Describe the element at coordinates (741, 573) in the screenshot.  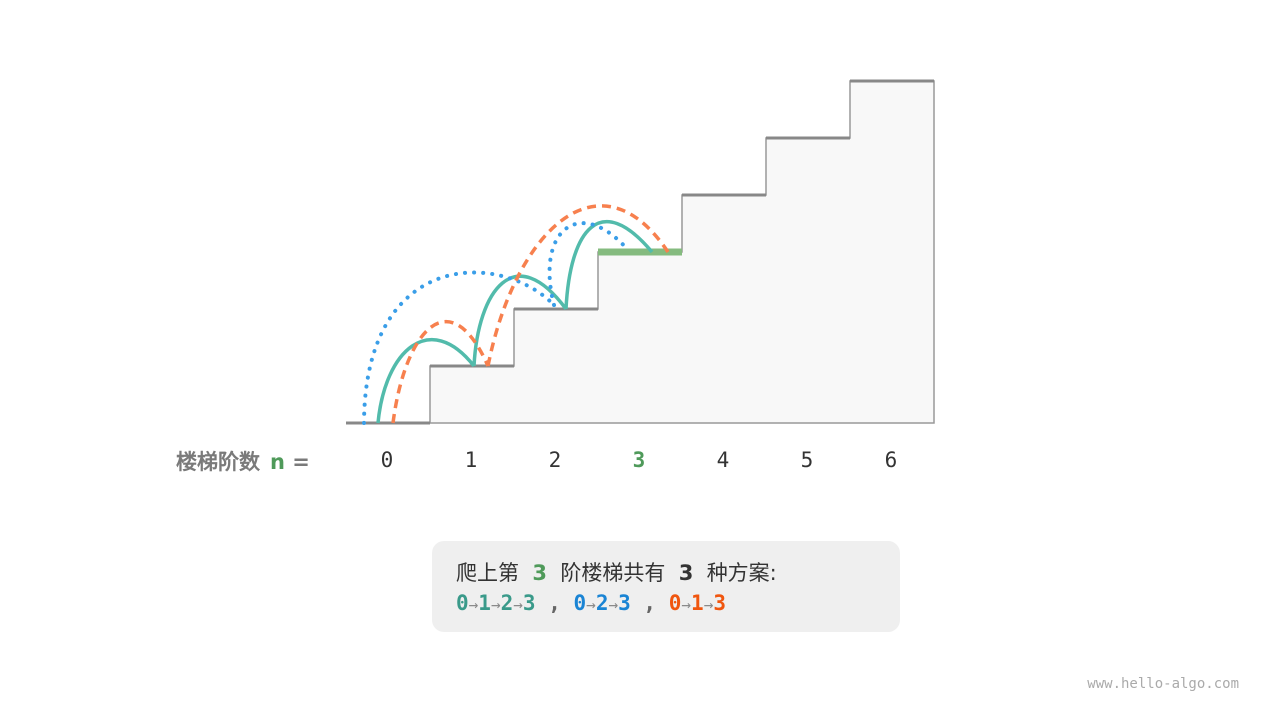
I see `caption-text: 种方案:` at that location.